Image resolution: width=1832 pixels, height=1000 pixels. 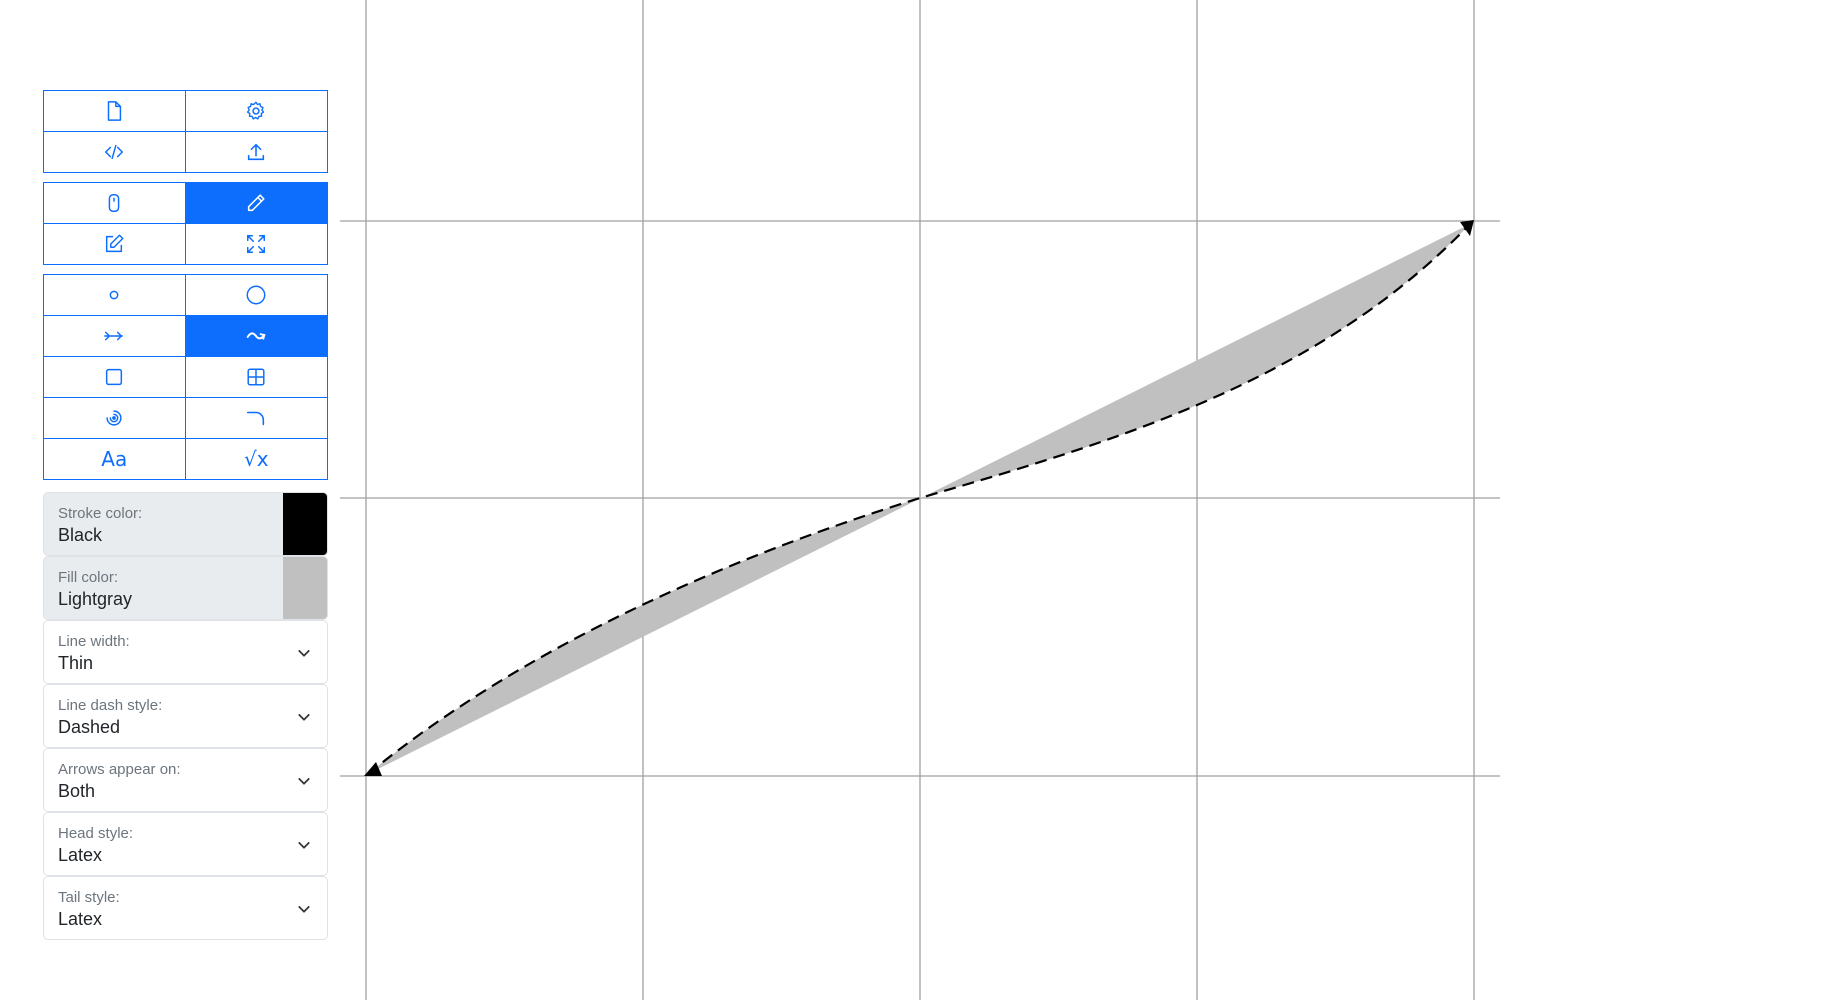 I want to click on code-icon, so click(x=114, y=152).